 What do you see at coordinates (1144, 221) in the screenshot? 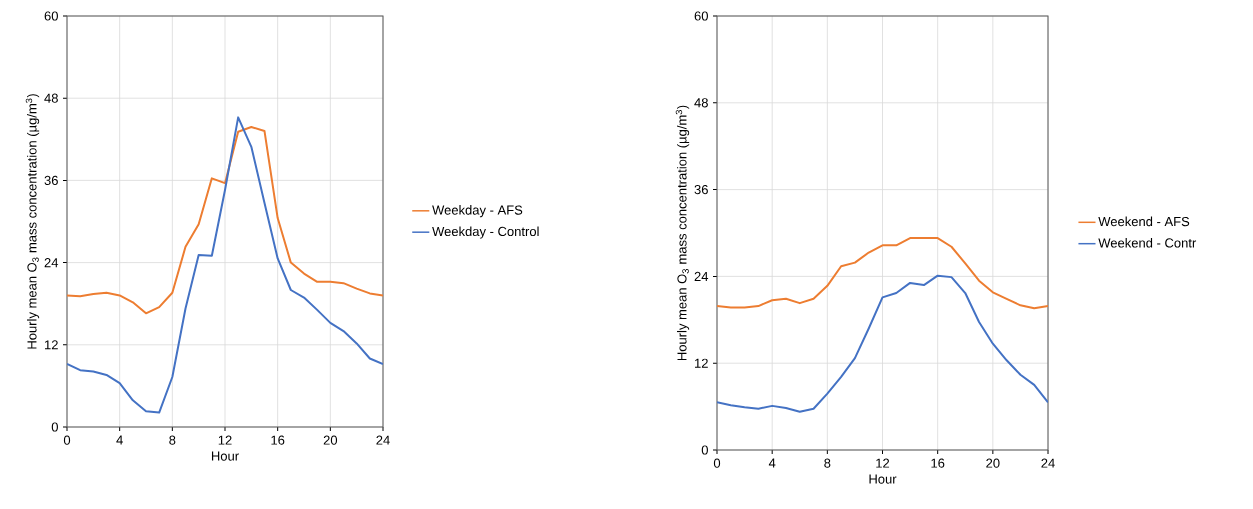
I see `legend-label: Weekend - AFS` at bounding box center [1144, 221].